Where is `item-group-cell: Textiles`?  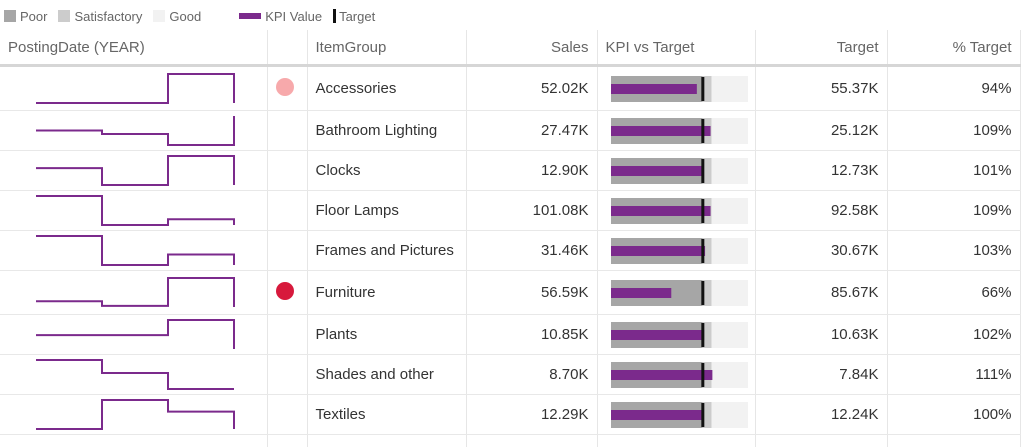 item-group-cell: Textiles is located at coordinates (386, 415).